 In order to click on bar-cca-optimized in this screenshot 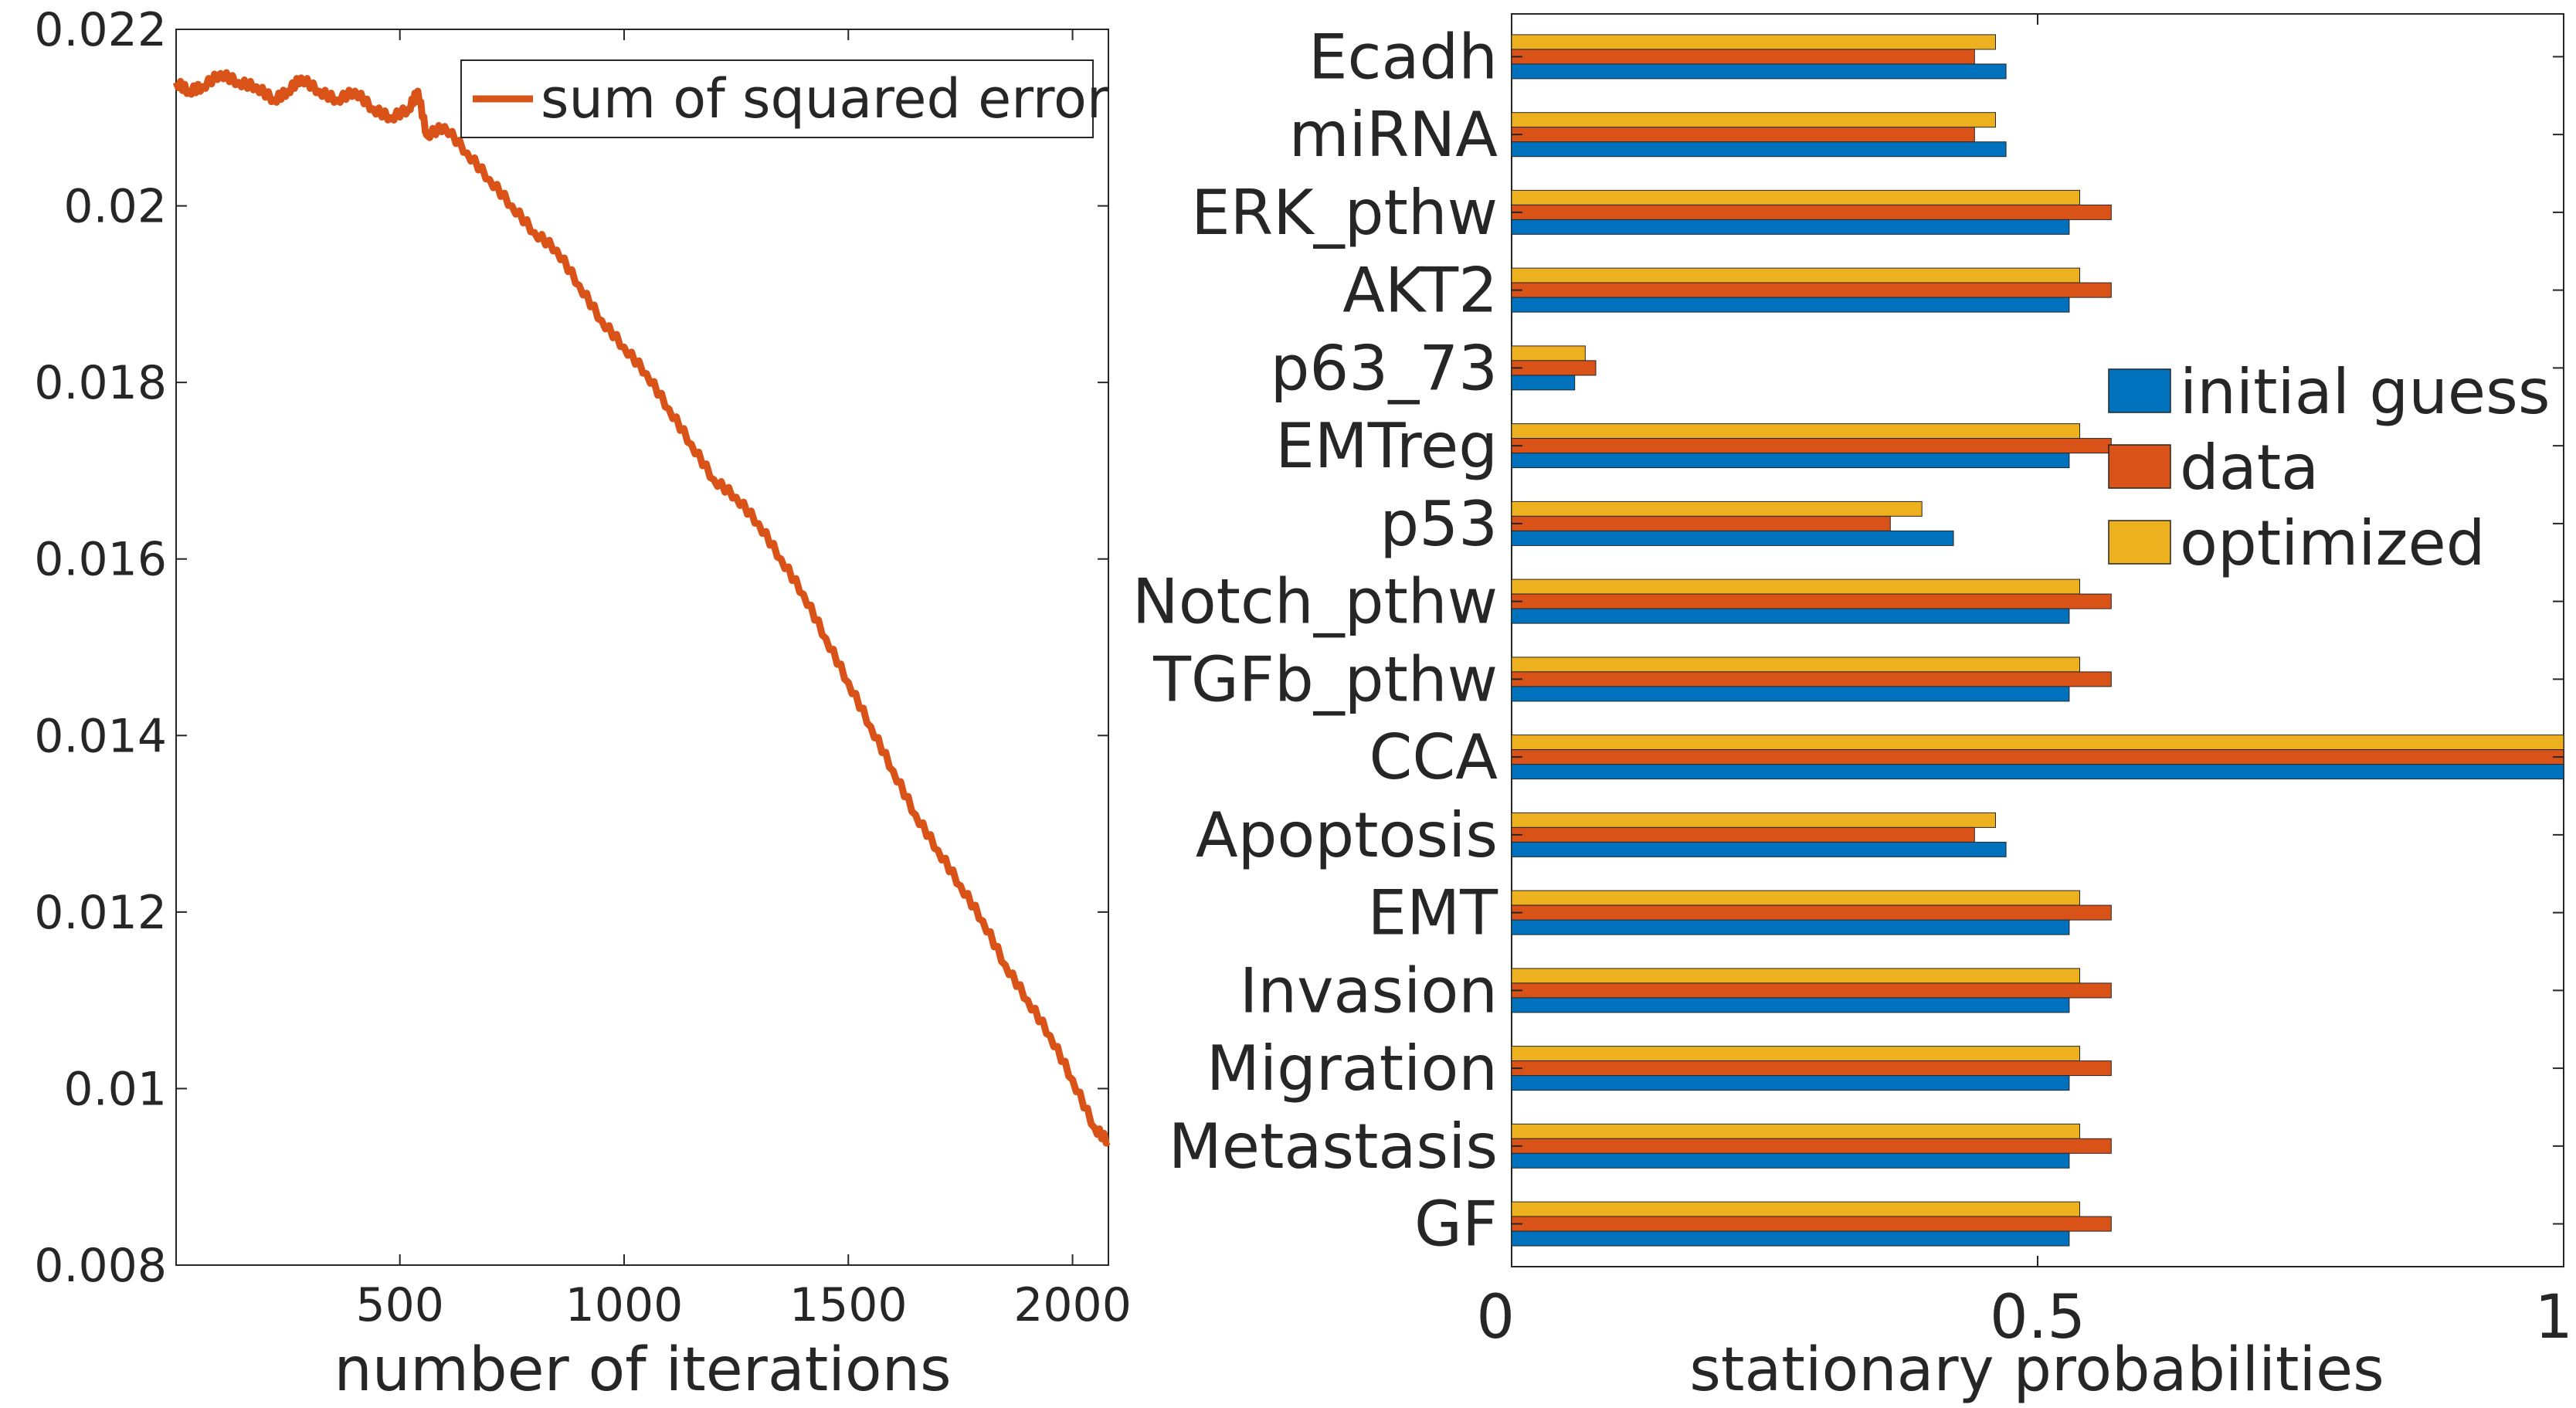, I will do `click(2037, 743)`.